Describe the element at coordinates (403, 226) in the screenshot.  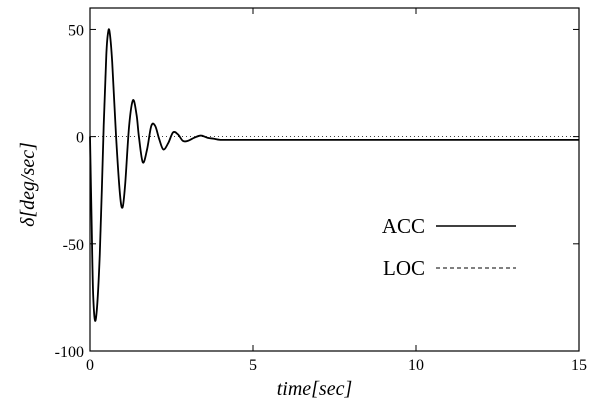
I see `legend-label-acc: ACC` at that location.